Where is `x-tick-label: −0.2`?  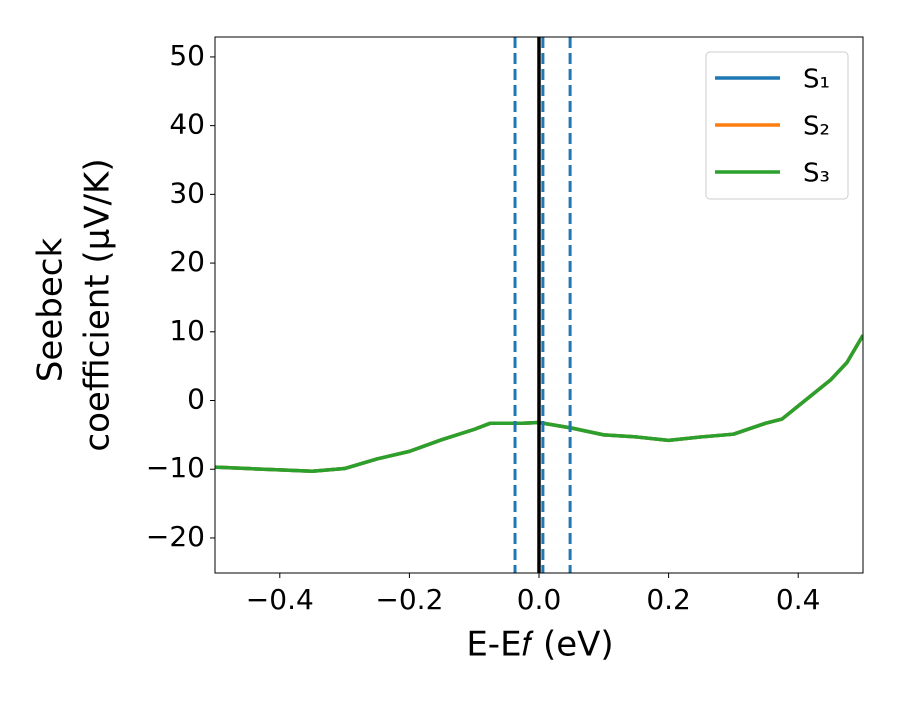 x-tick-label: −0.2 is located at coordinates (409, 599).